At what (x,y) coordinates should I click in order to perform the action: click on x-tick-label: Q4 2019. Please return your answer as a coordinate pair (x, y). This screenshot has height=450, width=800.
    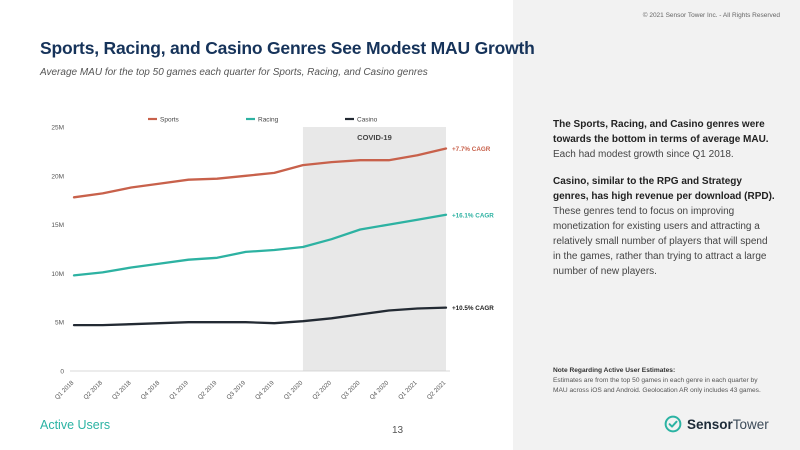
    Looking at the image, I should click on (265, 390).